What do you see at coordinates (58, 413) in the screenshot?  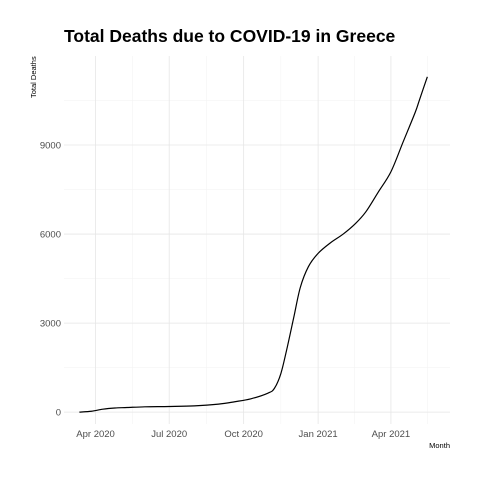 I see `y-tick-label: 0` at bounding box center [58, 413].